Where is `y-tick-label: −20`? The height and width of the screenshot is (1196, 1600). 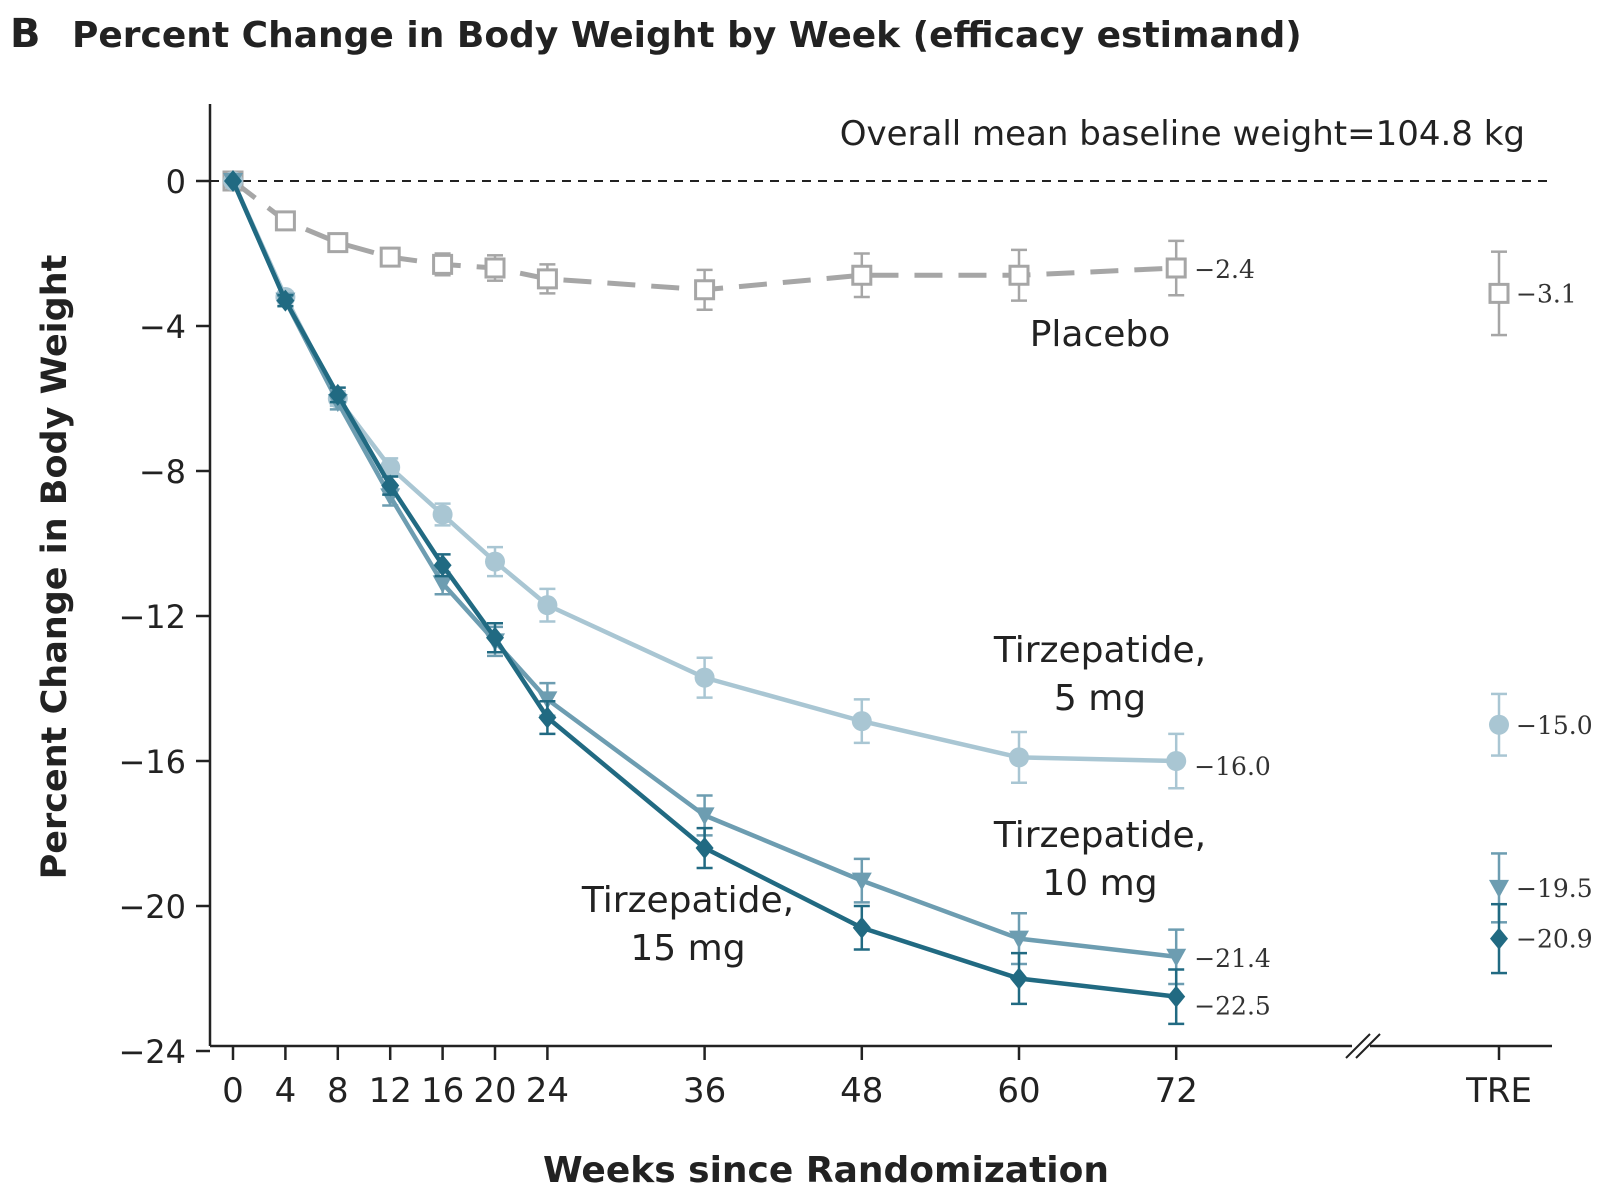 y-tick-label: −20 is located at coordinates (152, 907).